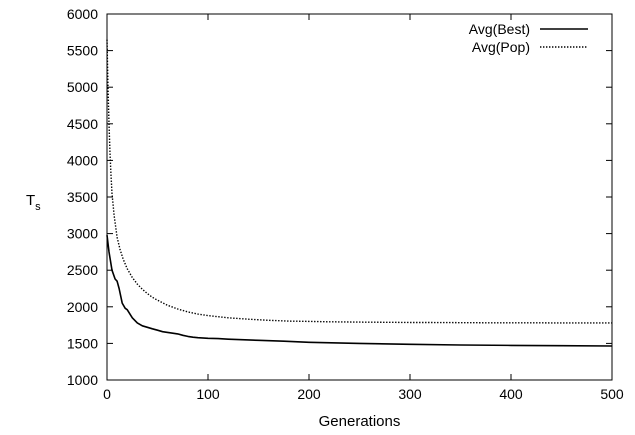 This screenshot has width=635, height=435. I want to click on y-tick-label: 1500, so click(82, 343).